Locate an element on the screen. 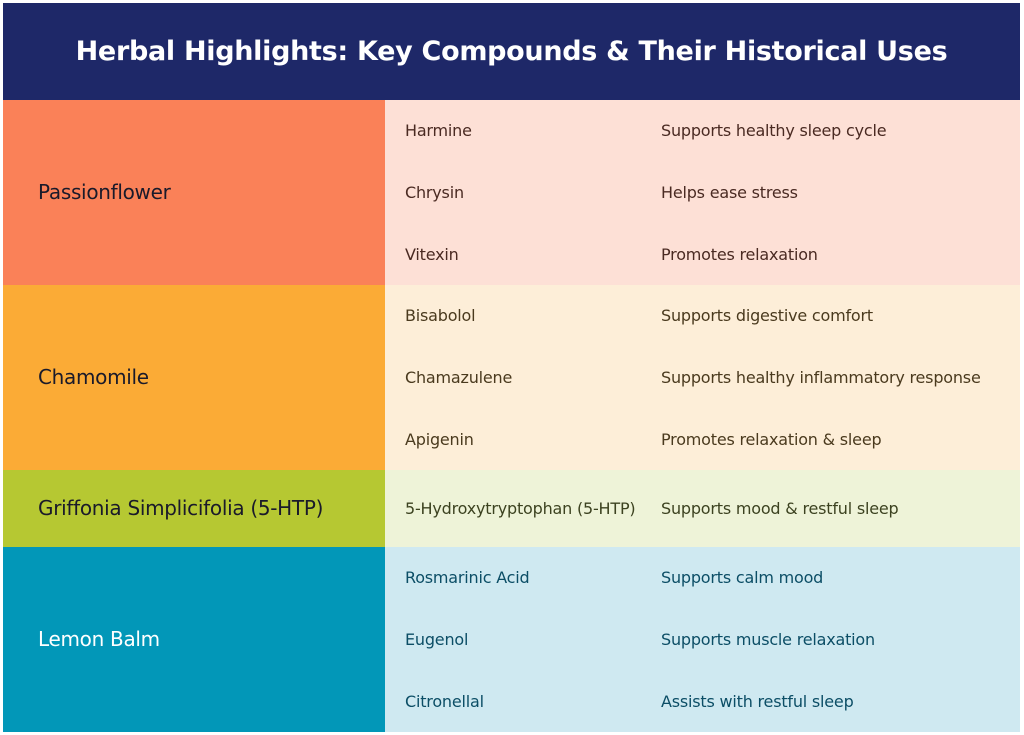 Image resolution: width=1024 pixels, height=735 pixels. historical-use: Promotes relaxation & sleep is located at coordinates (771, 439).